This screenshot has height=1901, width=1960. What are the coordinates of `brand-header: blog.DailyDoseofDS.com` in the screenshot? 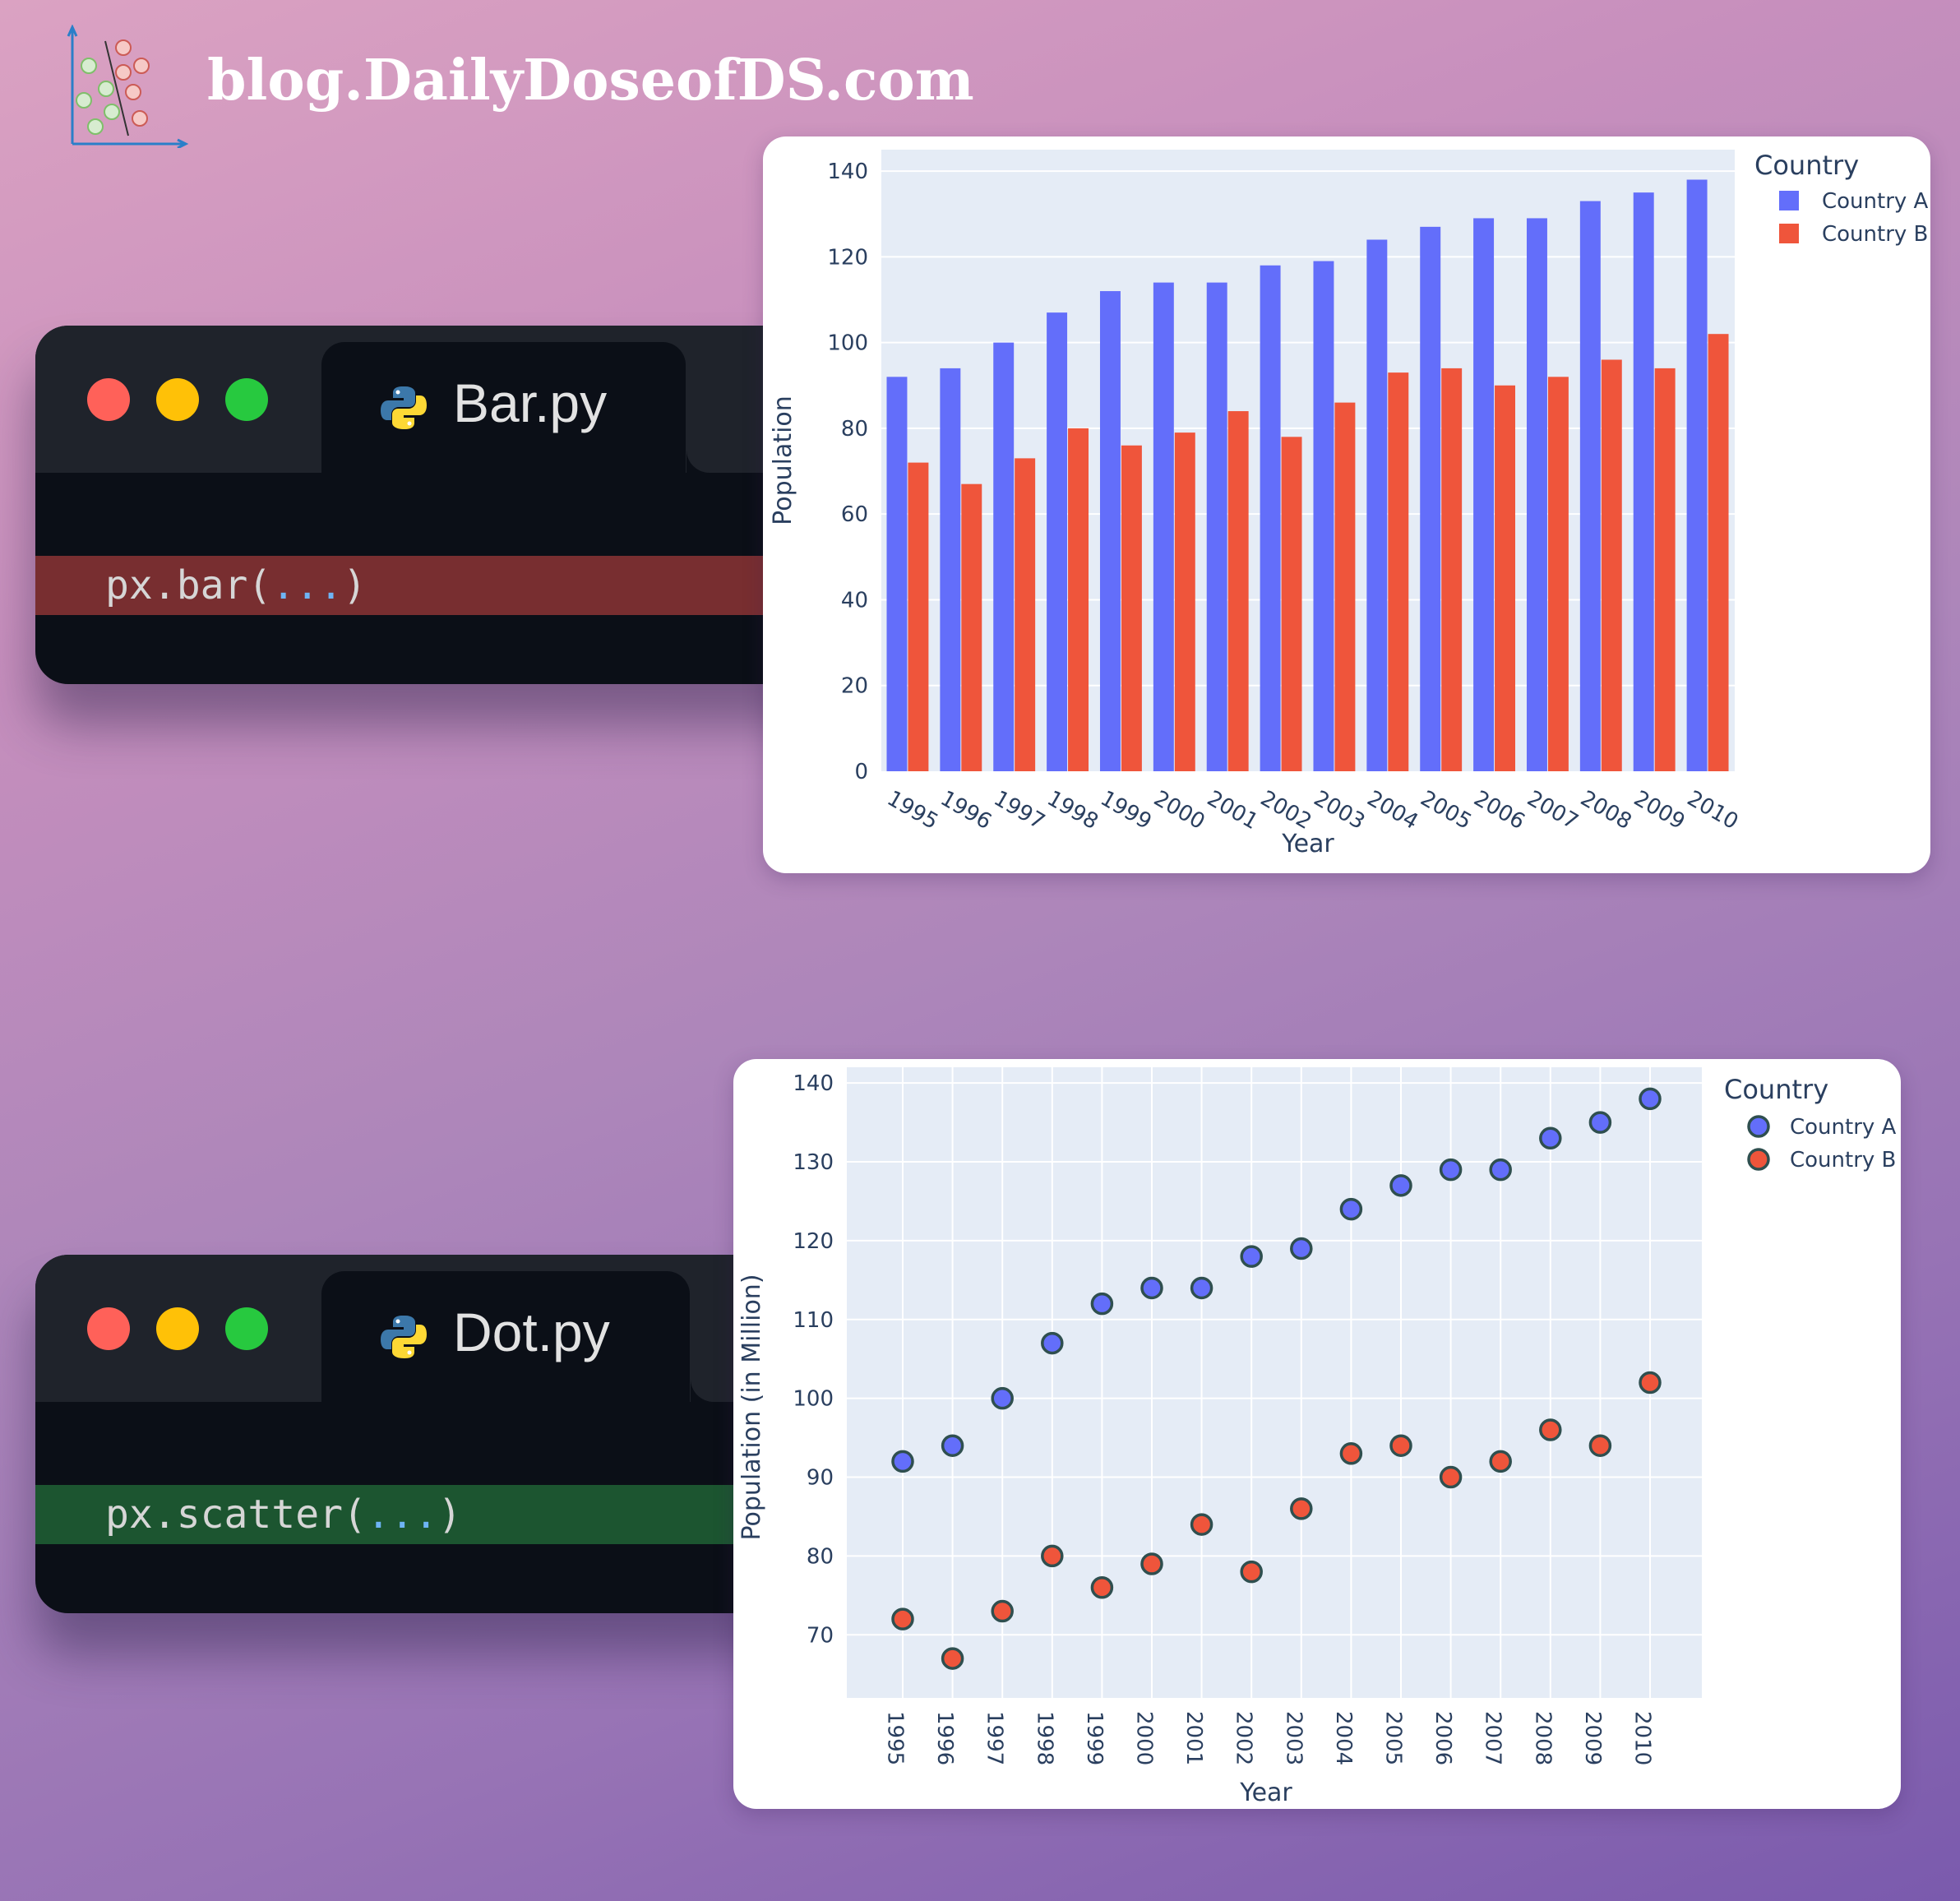 It's located at (520, 86).